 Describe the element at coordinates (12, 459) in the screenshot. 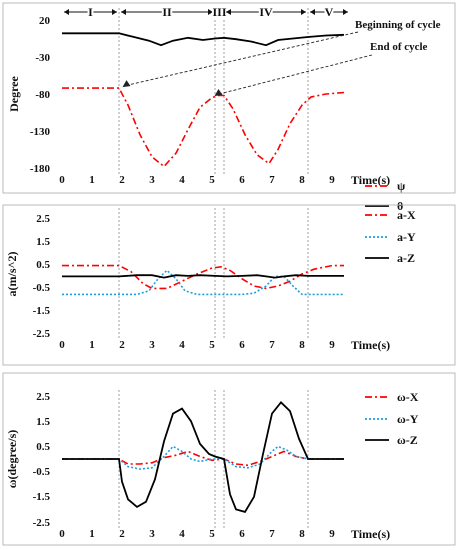

I see `y-axis-label: ω(degree/s)` at that location.